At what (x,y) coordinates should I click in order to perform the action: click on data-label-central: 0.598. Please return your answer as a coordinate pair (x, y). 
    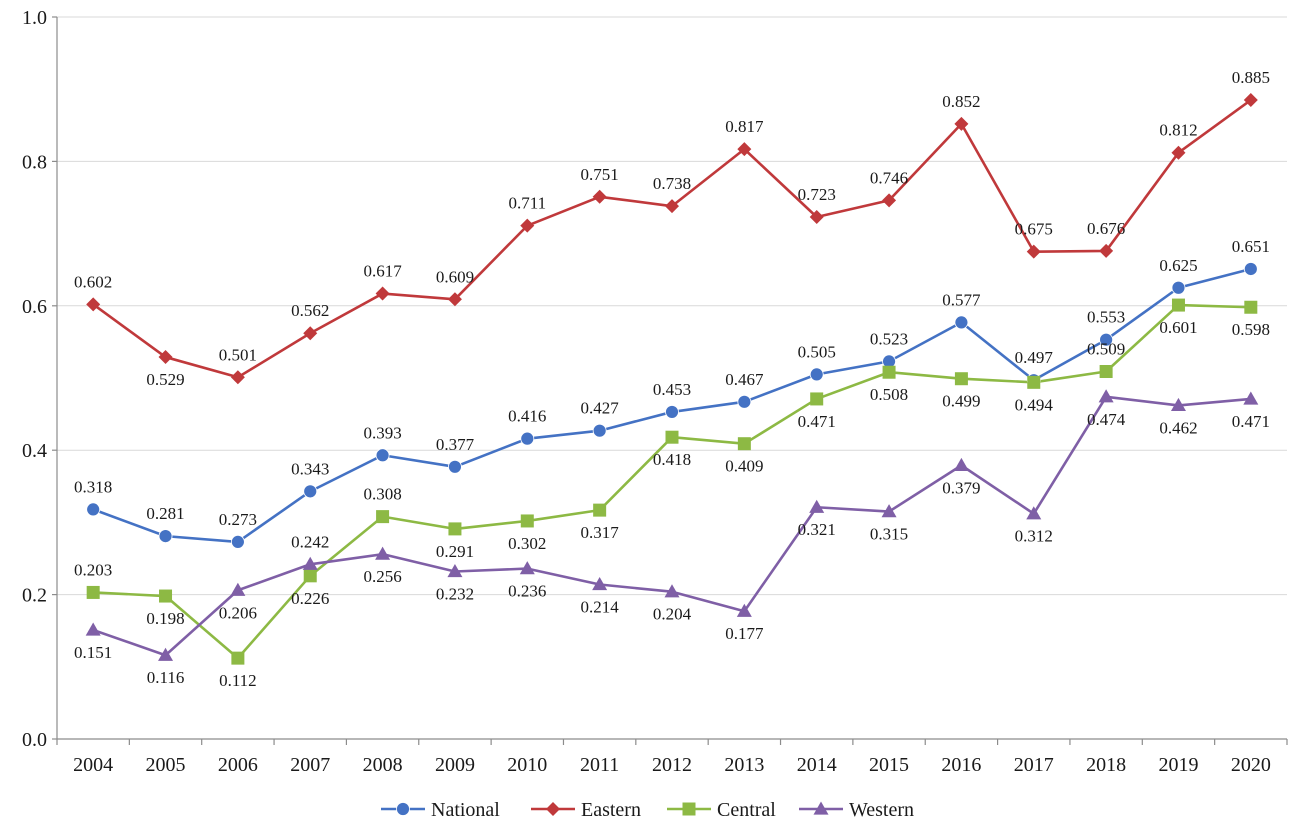
    Looking at the image, I should click on (1251, 329).